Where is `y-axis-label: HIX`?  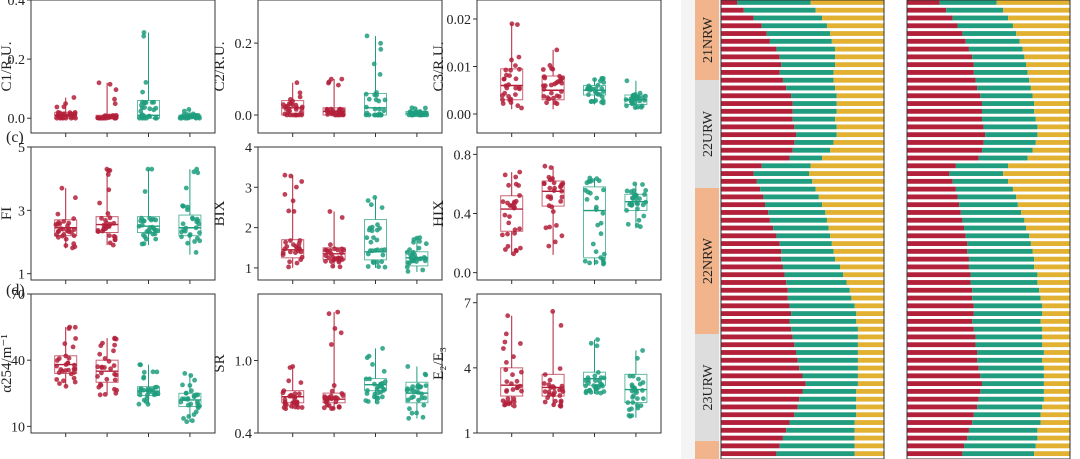
y-axis-label: HIX is located at coordinates (439, 213).